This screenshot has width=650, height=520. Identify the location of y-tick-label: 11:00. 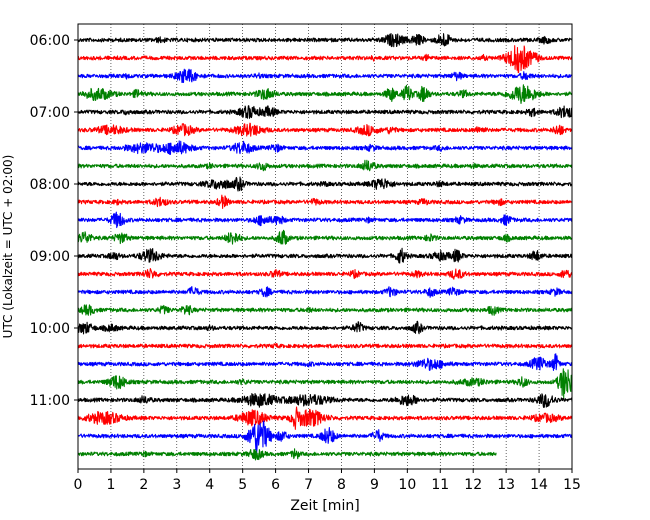
(50, 401).